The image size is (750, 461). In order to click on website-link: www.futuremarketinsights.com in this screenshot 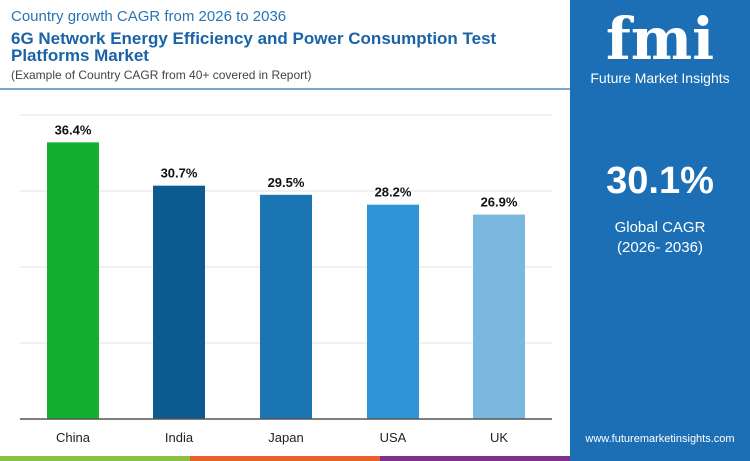, I will do `click(660, 439)`.